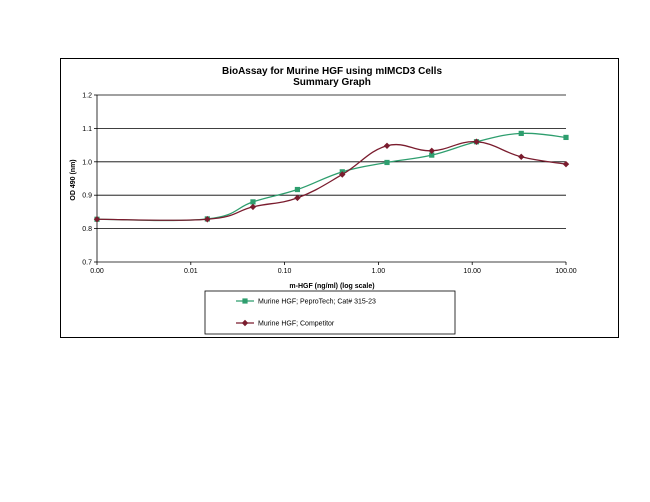  What do you see at coordinates (73, 179) in the screenshot?
I see `y-axis-label: OD 490 (nm)` at bounding box center [73, 179].